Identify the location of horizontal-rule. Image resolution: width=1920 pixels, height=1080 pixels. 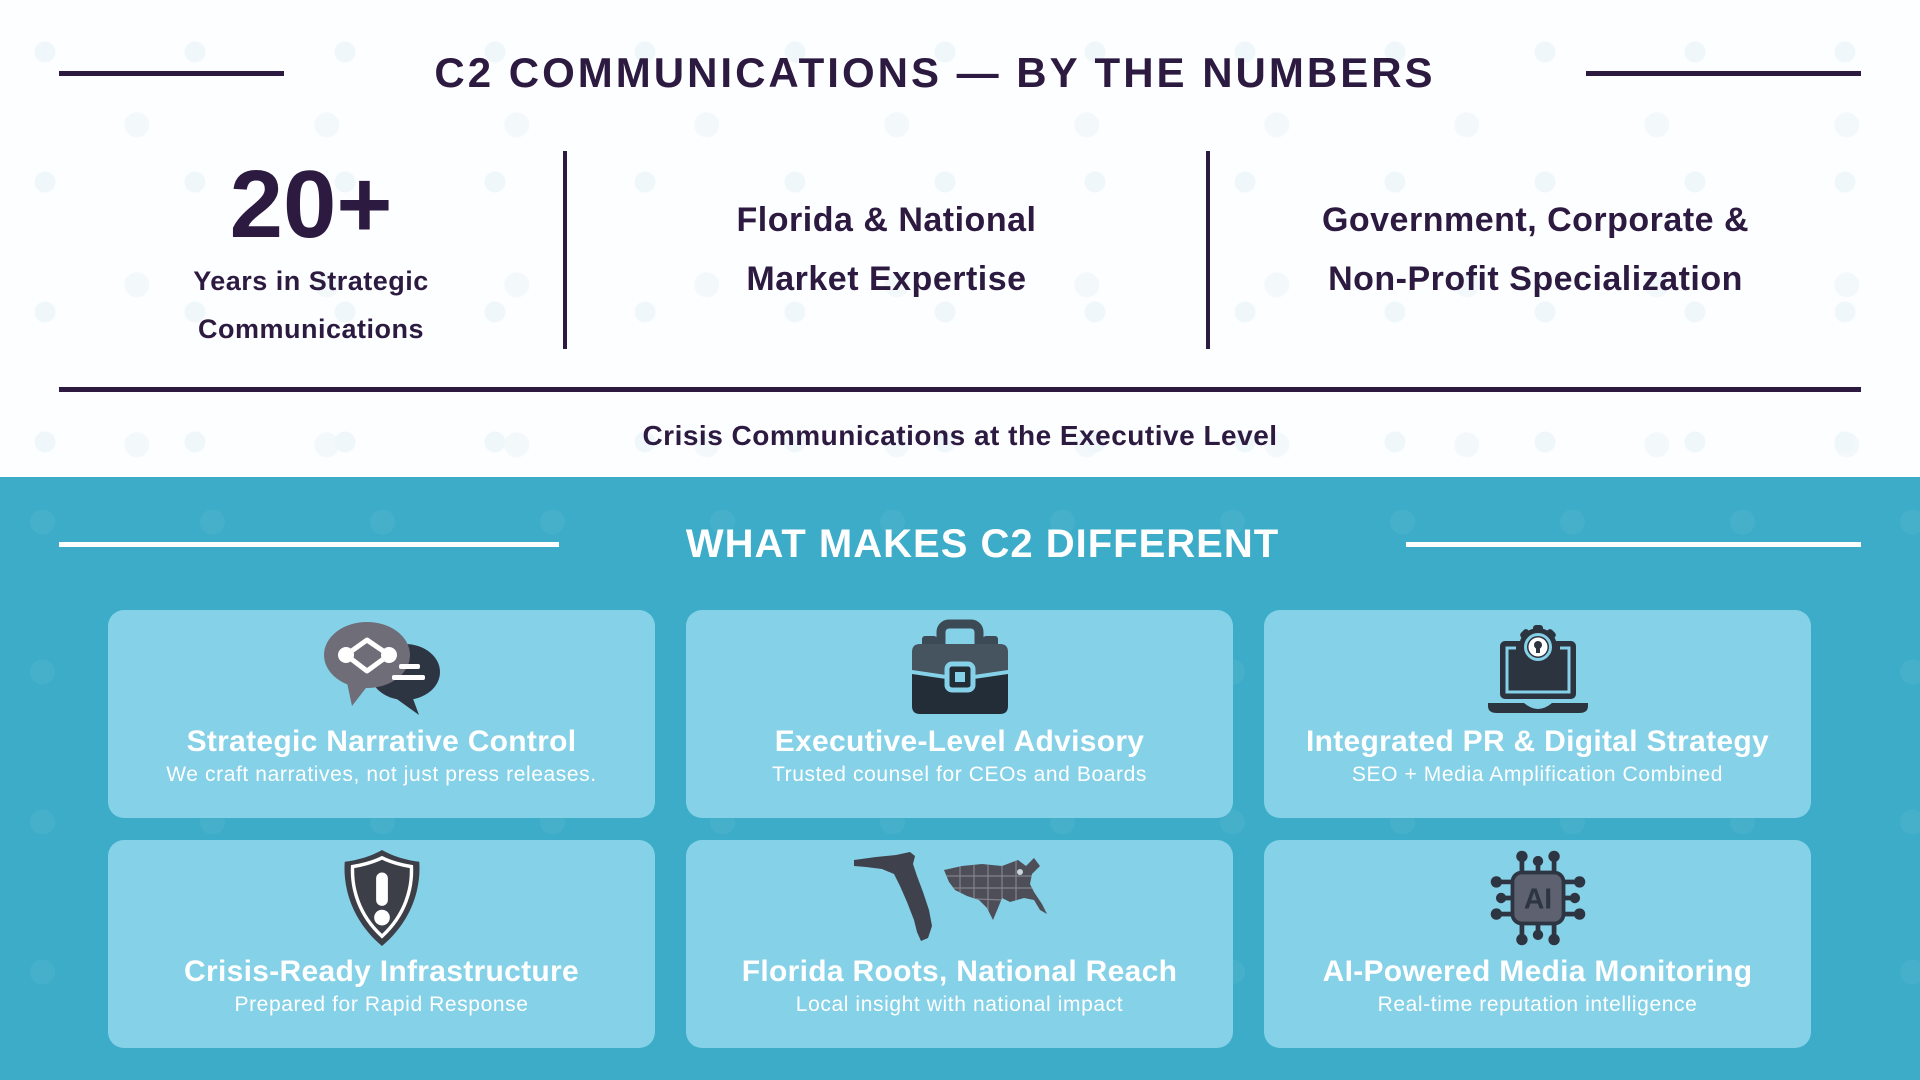
(960, 389).